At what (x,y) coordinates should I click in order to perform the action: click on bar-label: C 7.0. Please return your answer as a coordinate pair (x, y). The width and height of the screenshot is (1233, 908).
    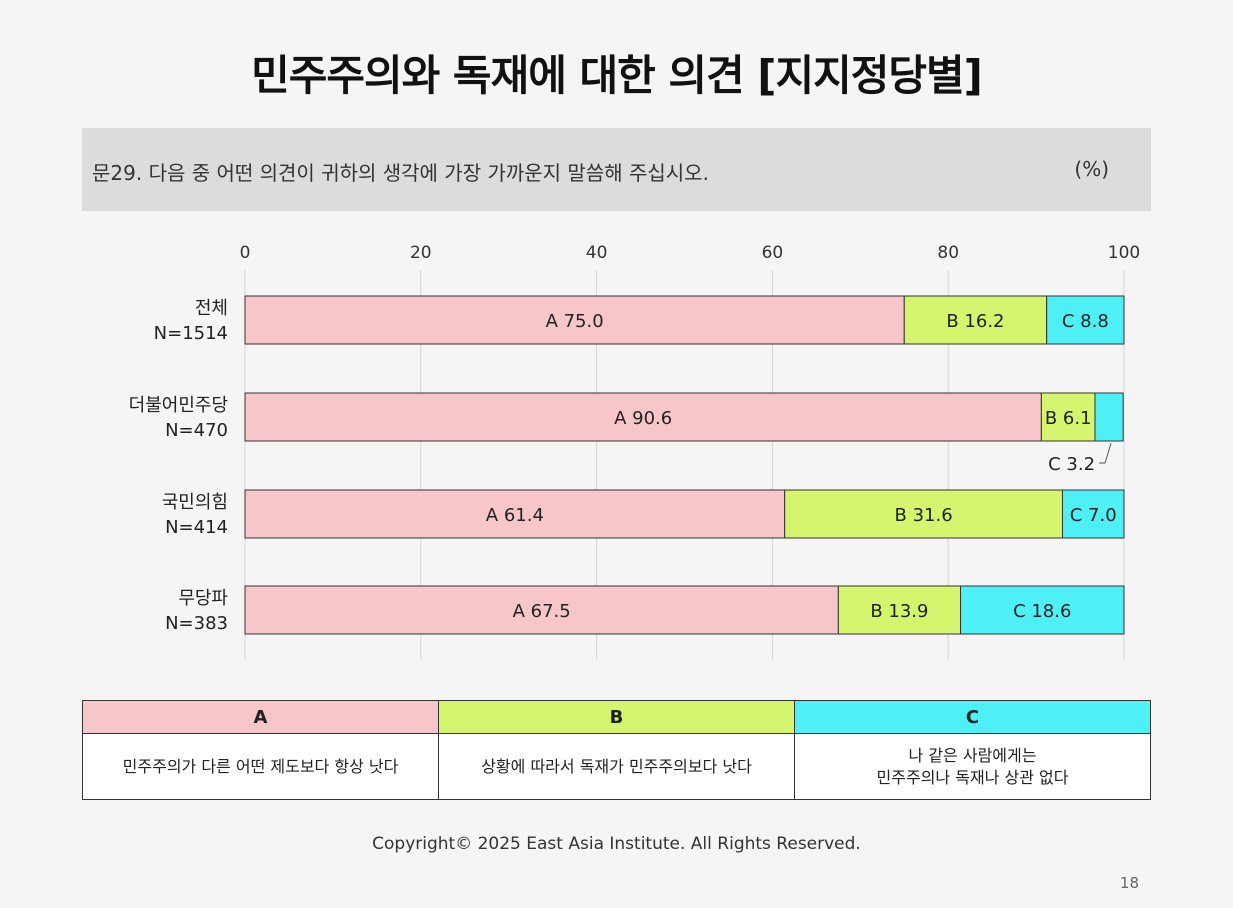
    Looking at the image, I should click on (1093, 515).